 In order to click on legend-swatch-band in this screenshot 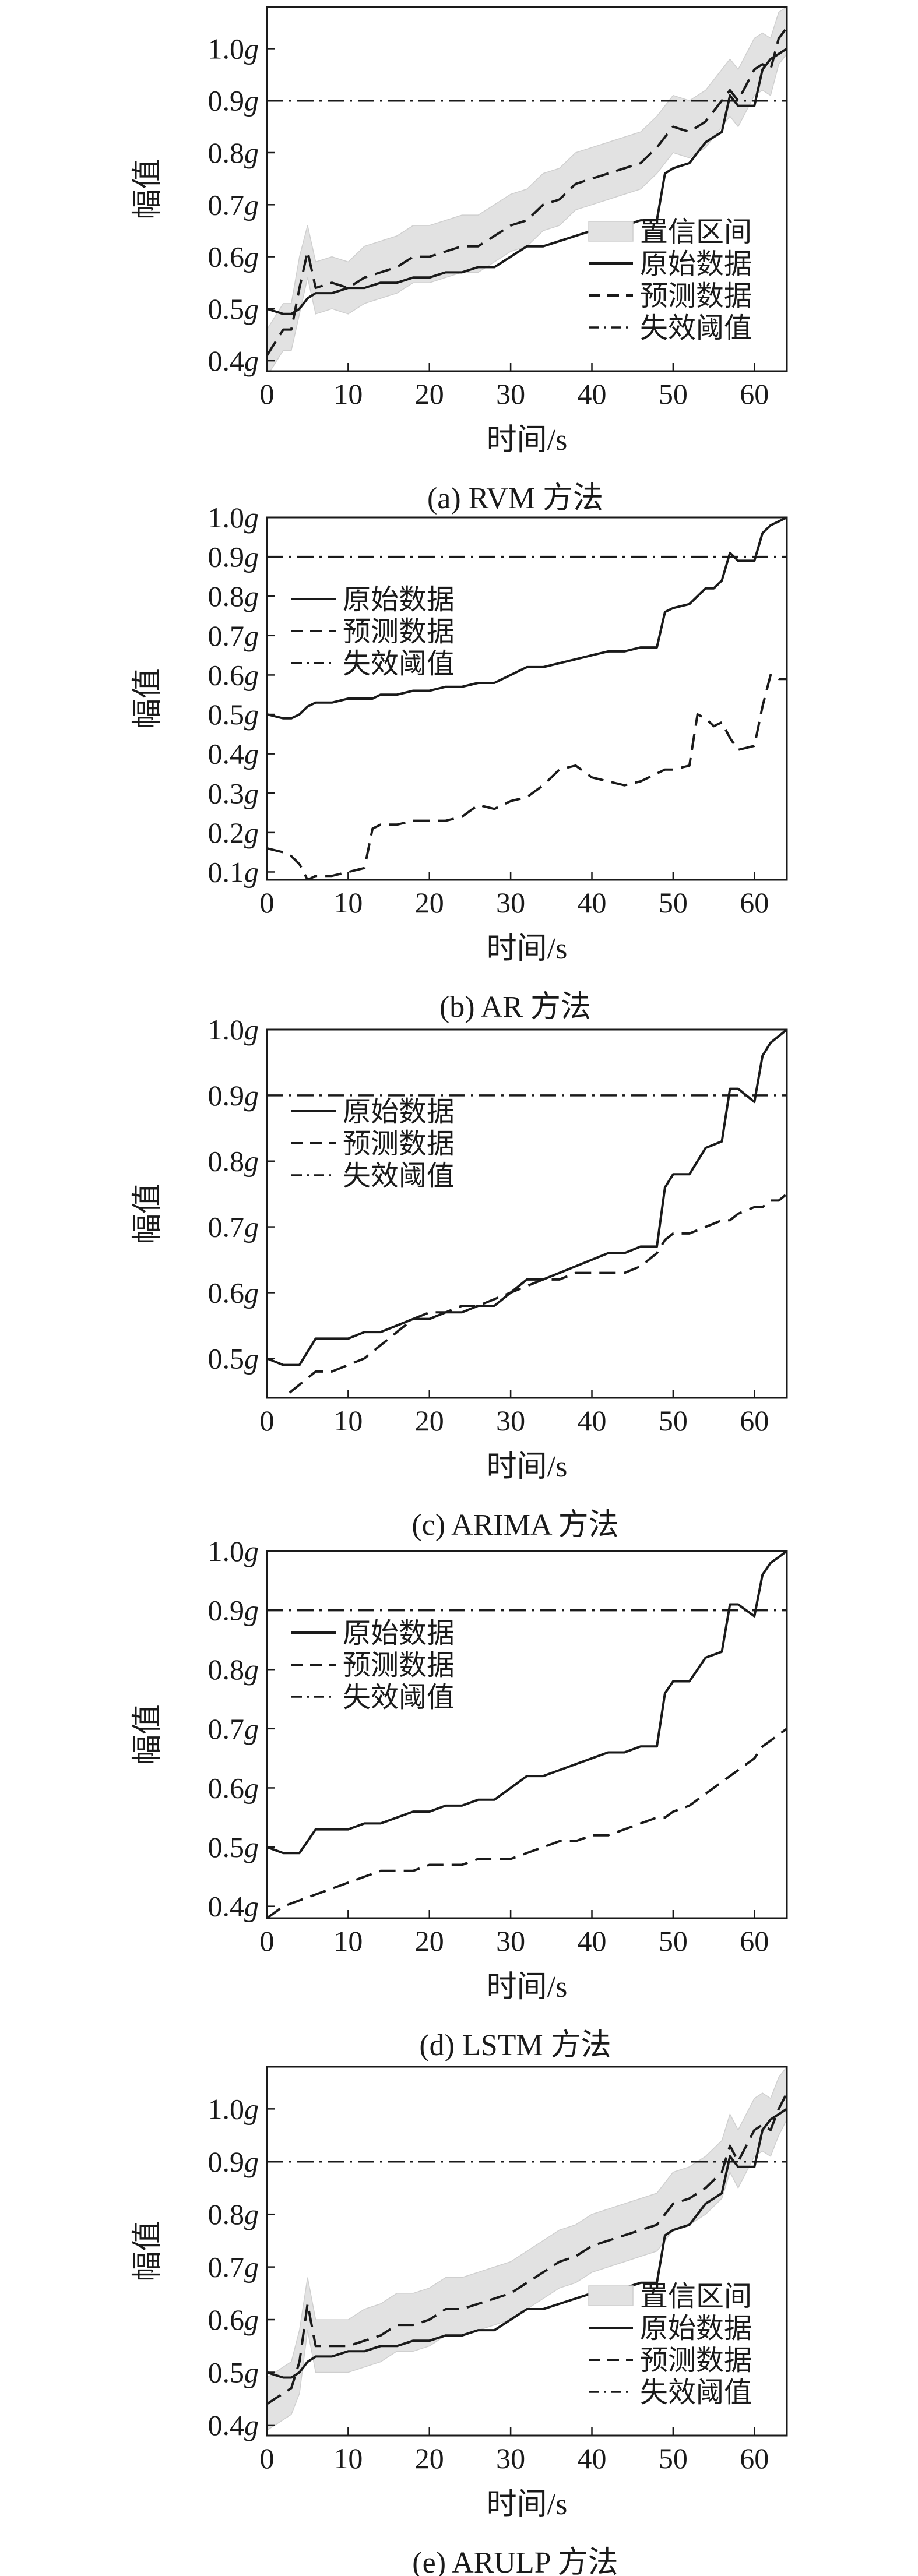, I will do `click(611, 232)`.